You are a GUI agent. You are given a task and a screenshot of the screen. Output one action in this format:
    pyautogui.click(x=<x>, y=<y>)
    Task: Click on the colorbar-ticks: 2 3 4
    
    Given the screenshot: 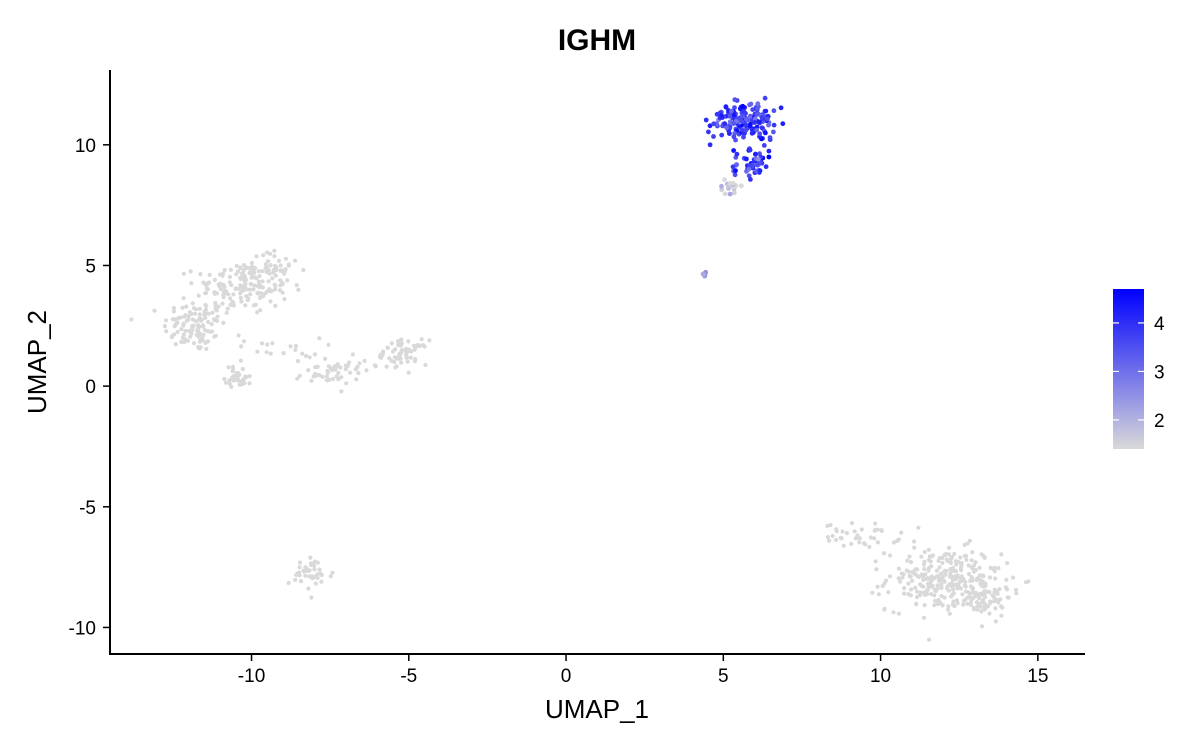 What is the action you would take?
    pyautogui.click(x=1139, y=373)
    